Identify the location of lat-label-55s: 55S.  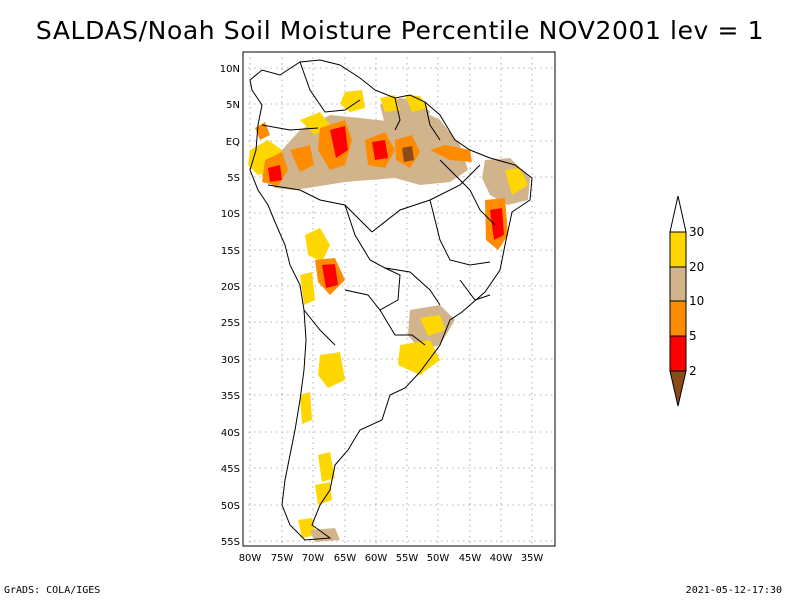
(230, 542).